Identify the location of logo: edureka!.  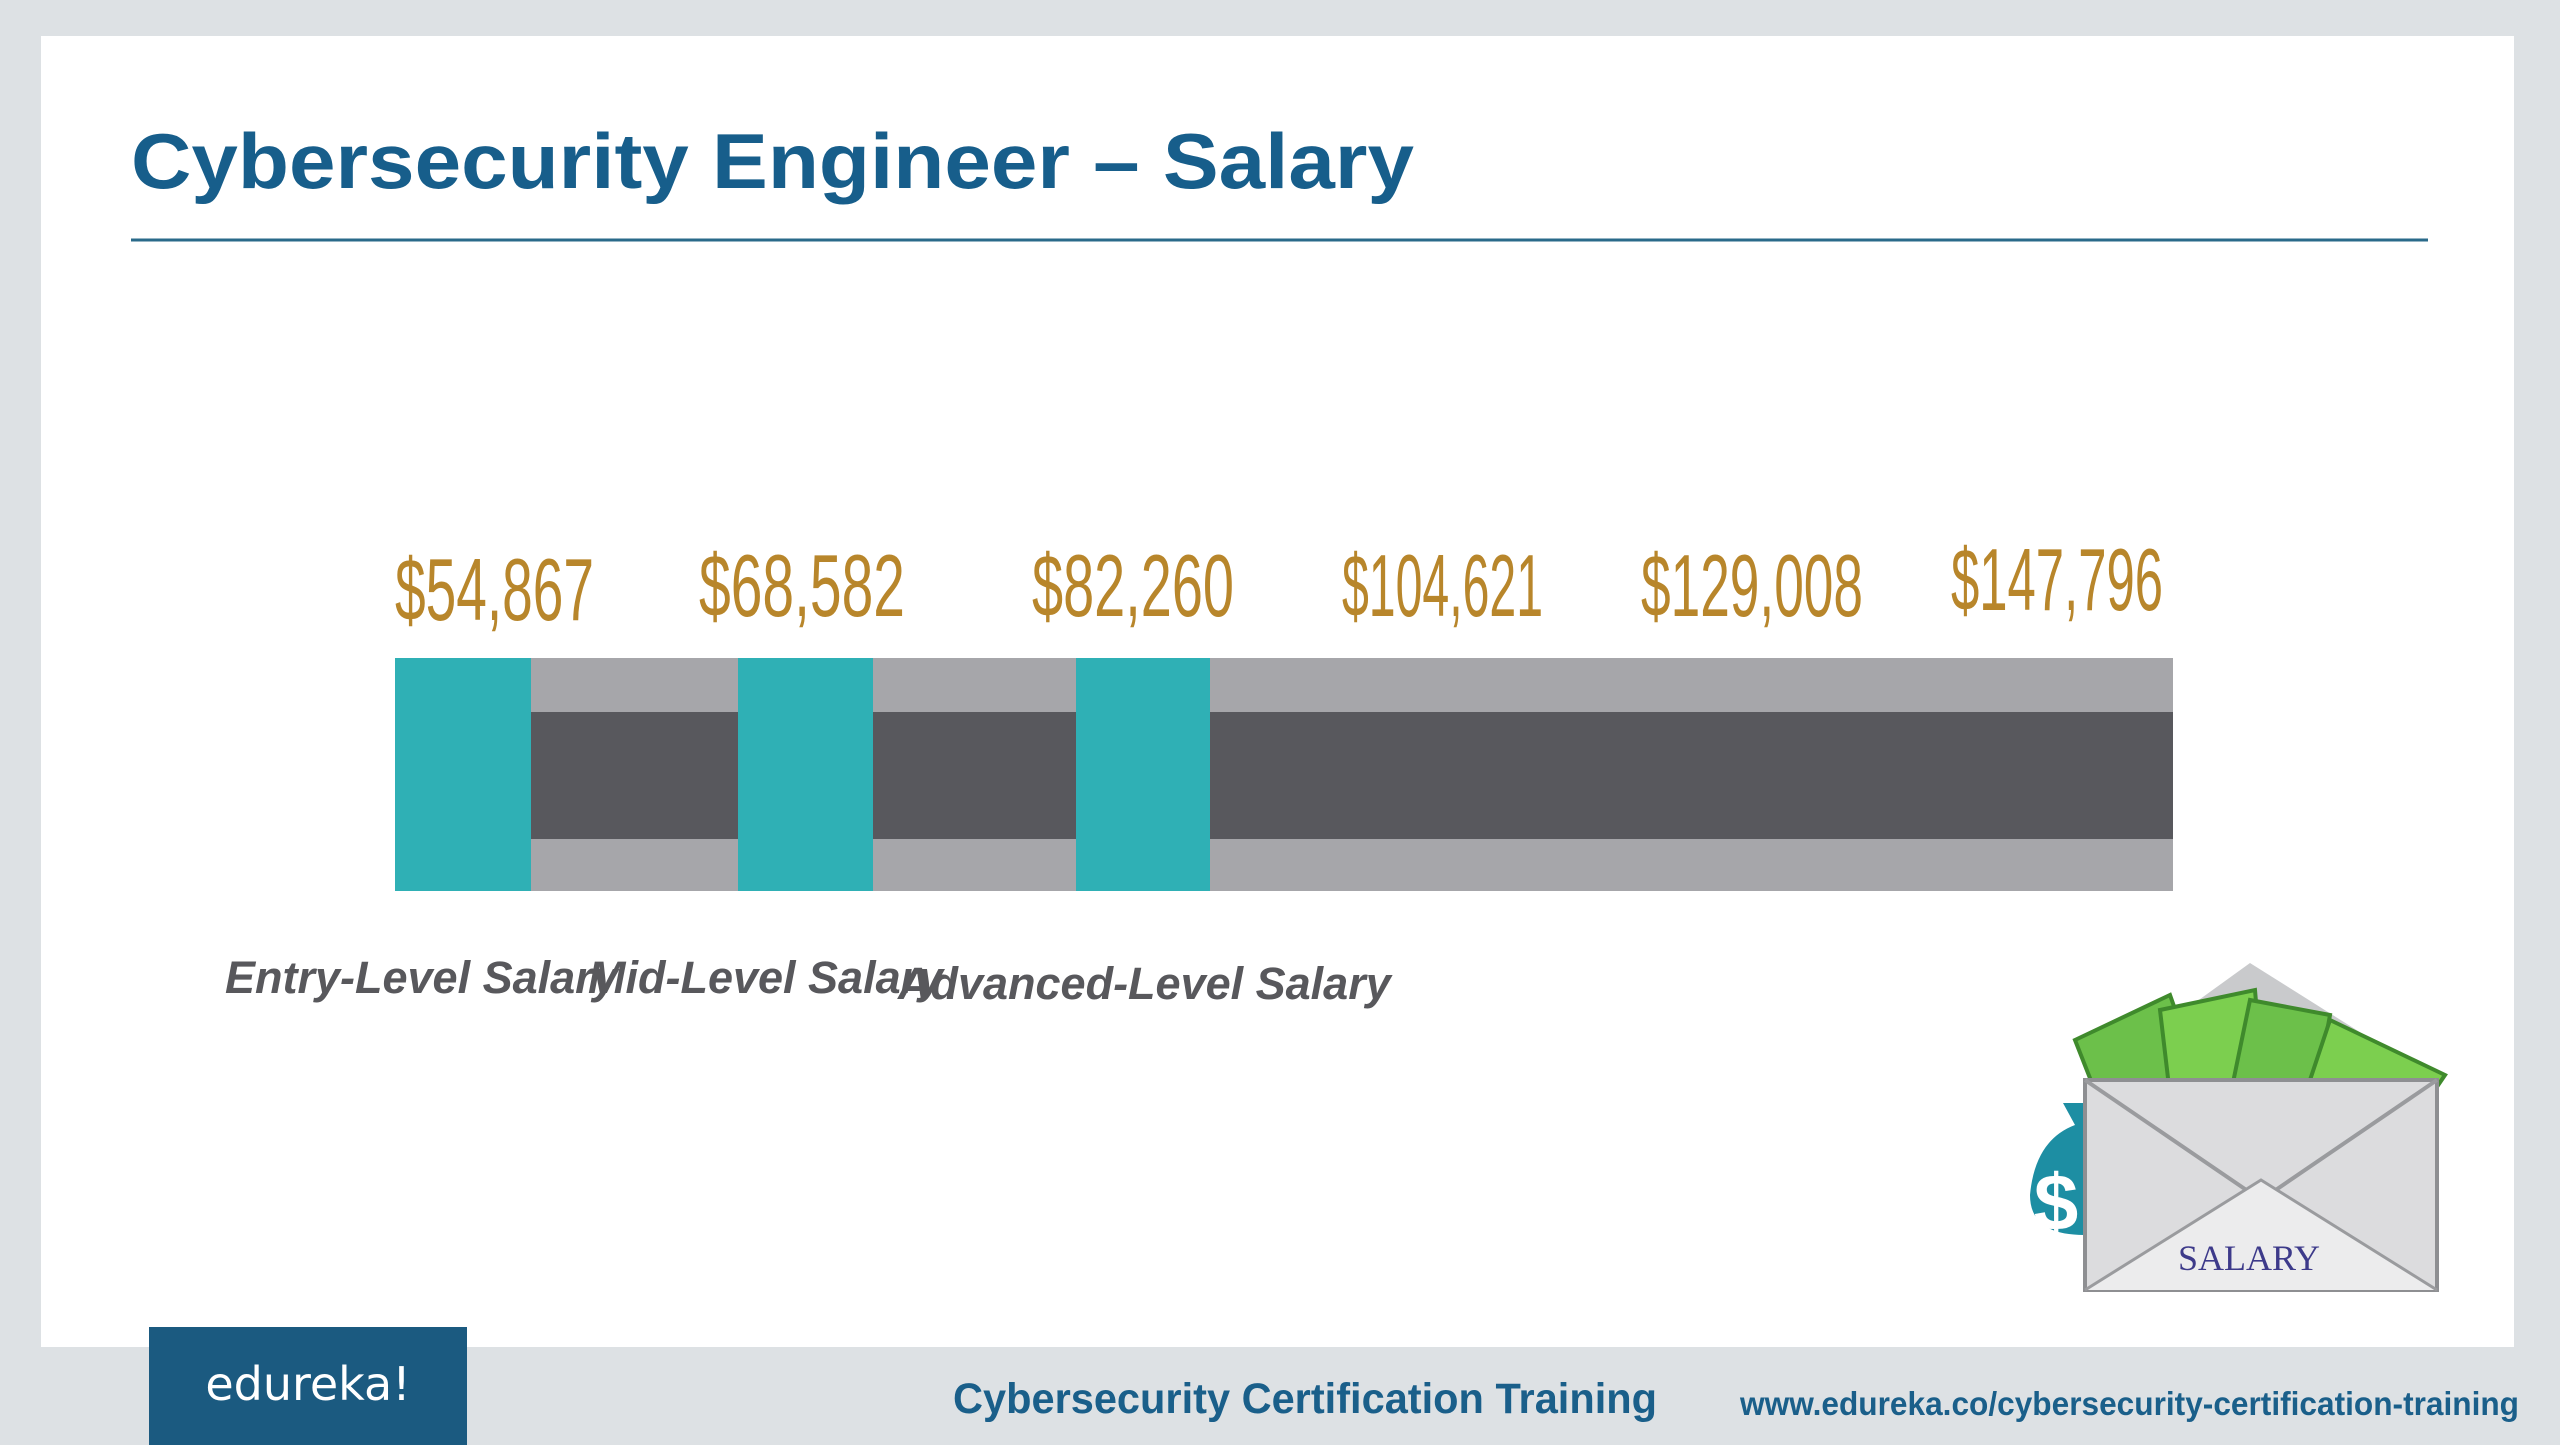
(307, 1384).